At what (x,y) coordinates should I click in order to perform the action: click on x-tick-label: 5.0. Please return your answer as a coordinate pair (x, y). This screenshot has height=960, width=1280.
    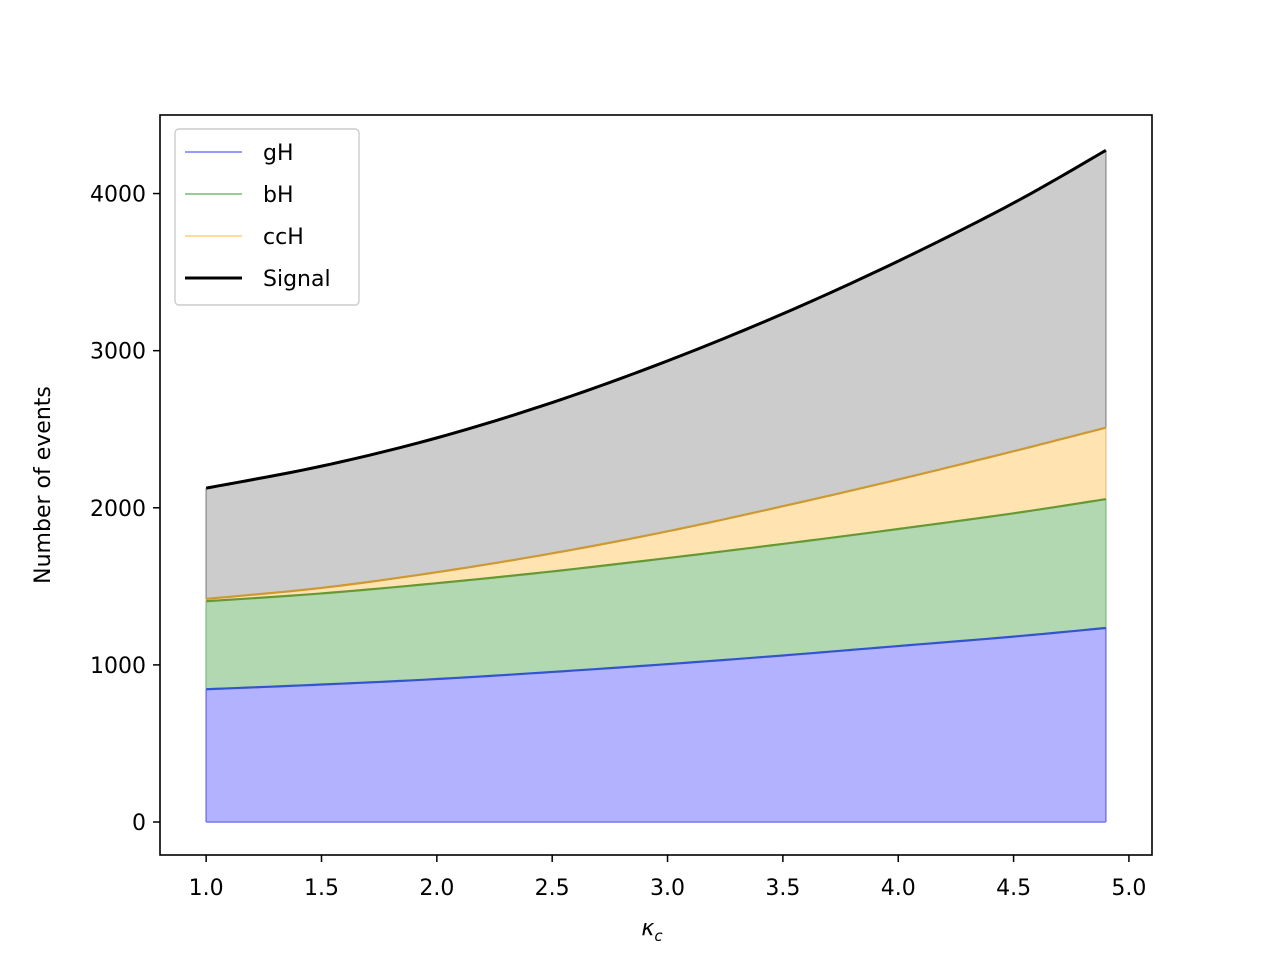
    Looking at the image, I should click on (1128, 888).